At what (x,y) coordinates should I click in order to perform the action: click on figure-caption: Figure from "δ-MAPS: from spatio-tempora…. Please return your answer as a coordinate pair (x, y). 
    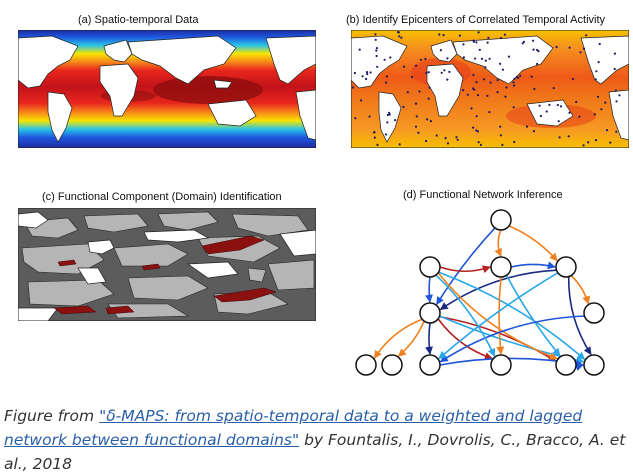
    Looking at the image, I should click on (317, 440).